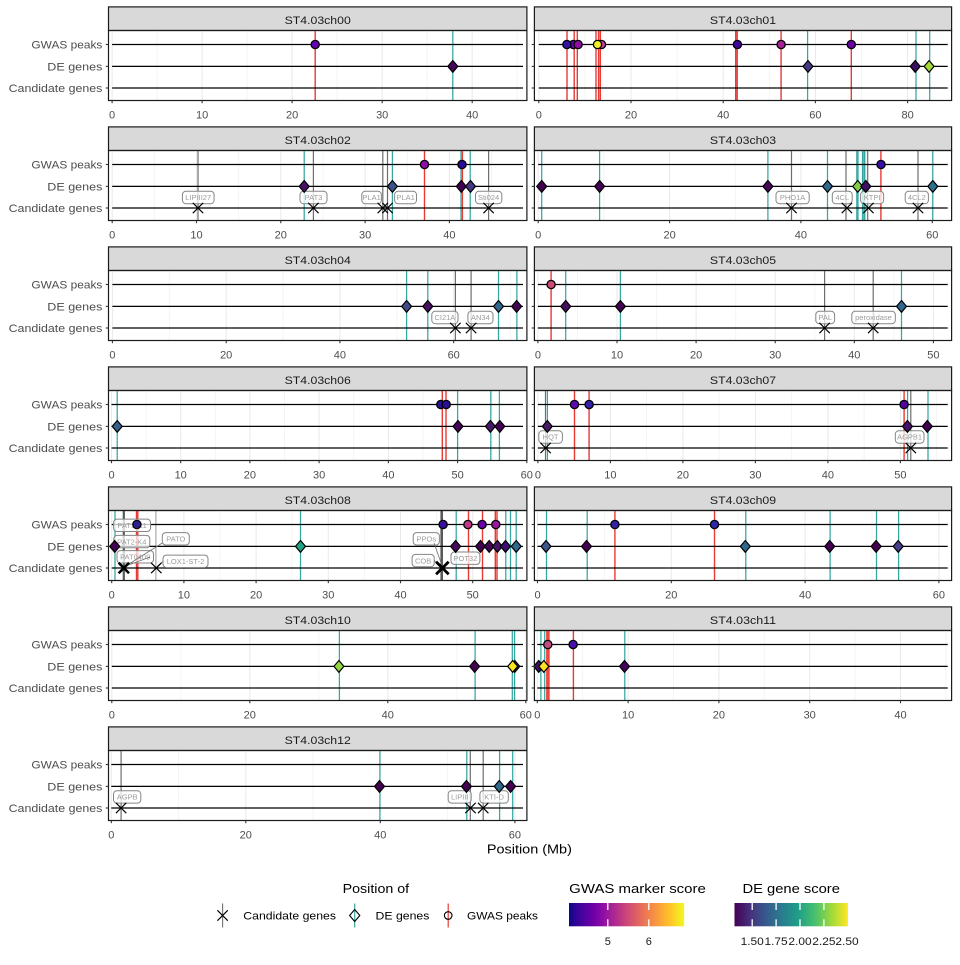 This screenshot has width=960, height=965. Describe the element at coordinates (318, 21) in the screenshot. I see `svg-text: ST4.03ch00` at that location.